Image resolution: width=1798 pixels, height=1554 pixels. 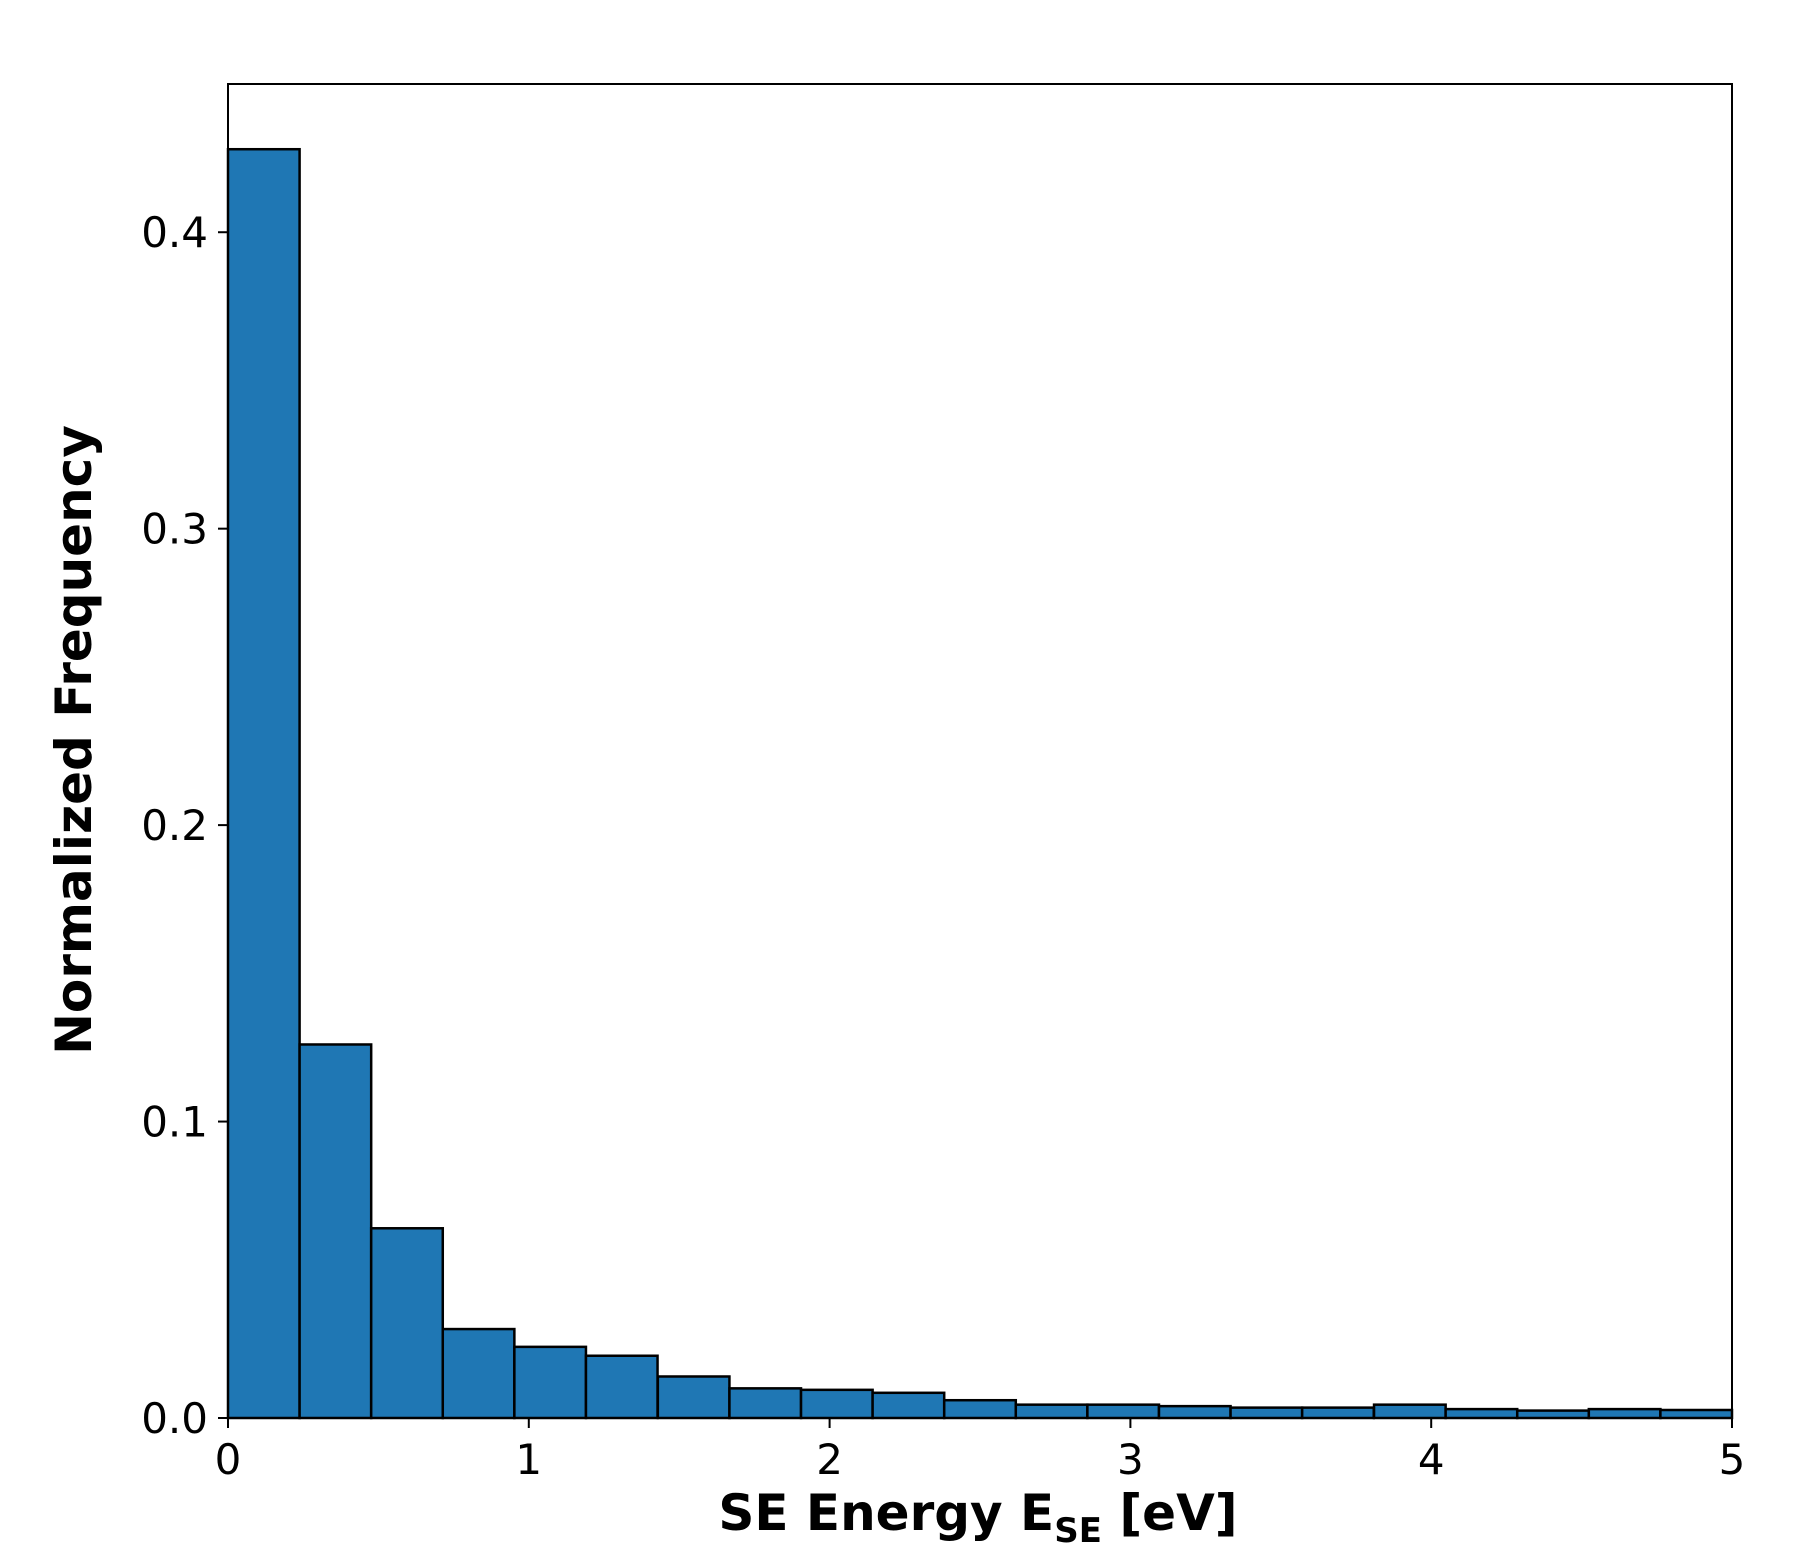 What do you see at coordinates (174, 232) in the screenshot?
I see `y-tick-label: 0.4` at bounding box center [174, 232].